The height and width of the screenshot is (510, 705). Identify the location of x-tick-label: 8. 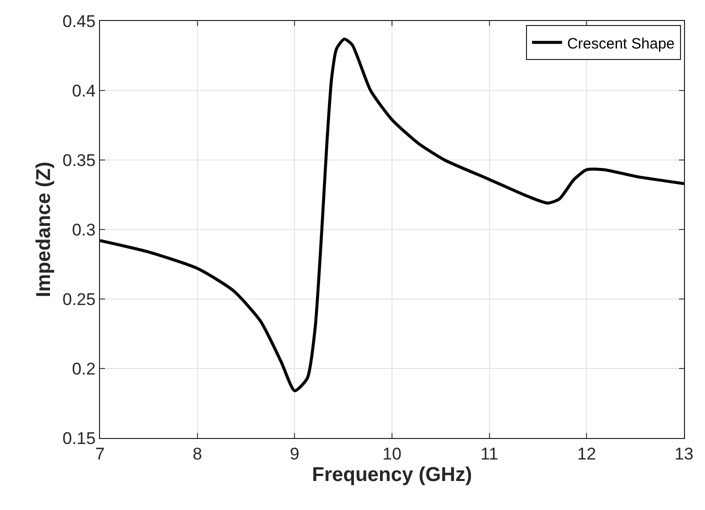
(197, 454).